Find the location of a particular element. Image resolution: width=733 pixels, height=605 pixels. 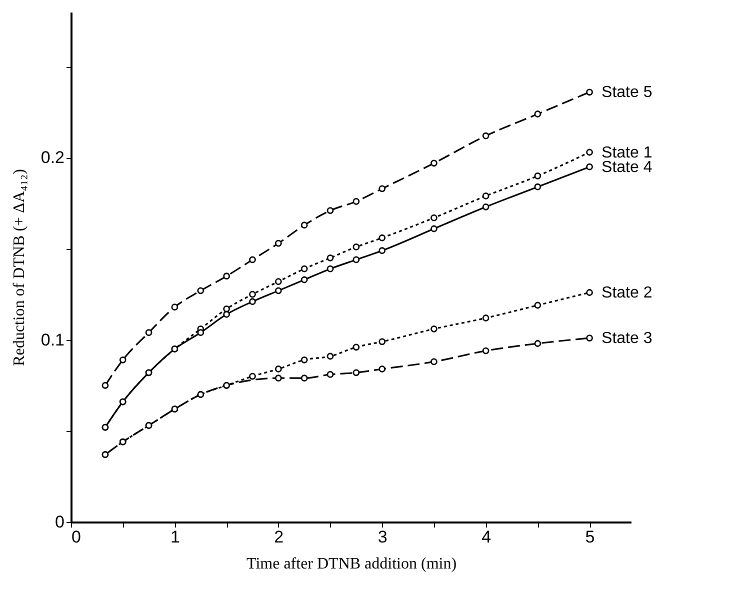

x-tick-label: 4 is located at coordinates (487, 537).